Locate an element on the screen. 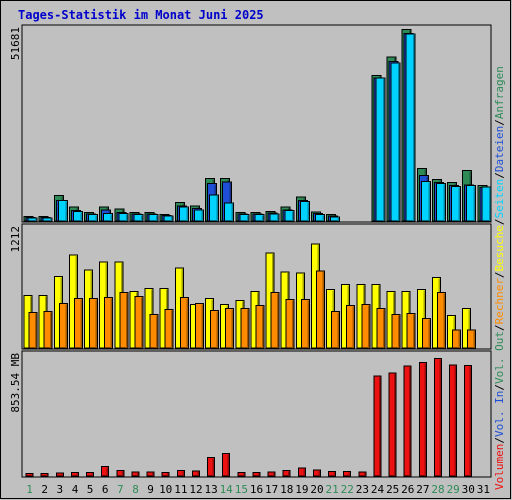  x-tick-label-22: 22 is located at coordinates (347, 489).